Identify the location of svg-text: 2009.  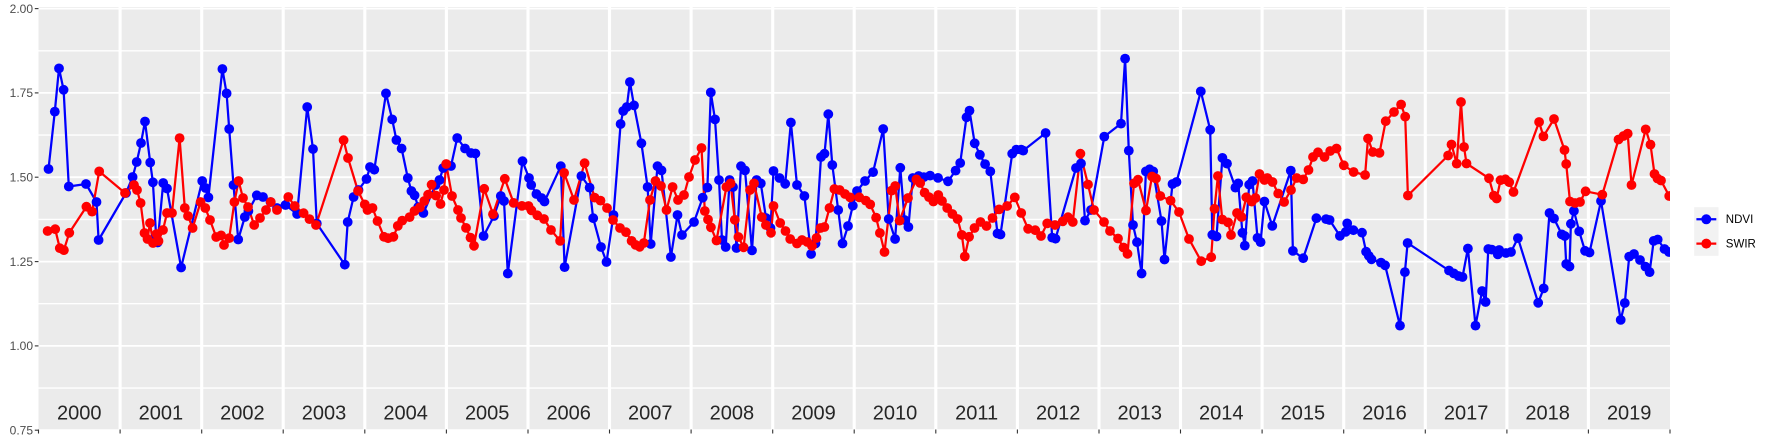
(813, 414).